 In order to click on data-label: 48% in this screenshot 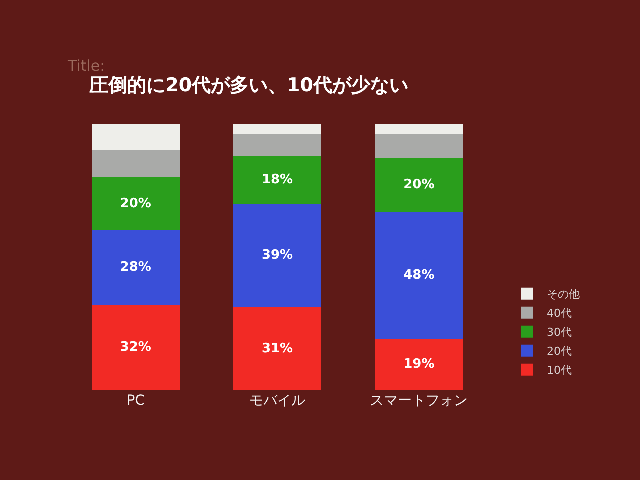, I will do `click(419, 276)`.